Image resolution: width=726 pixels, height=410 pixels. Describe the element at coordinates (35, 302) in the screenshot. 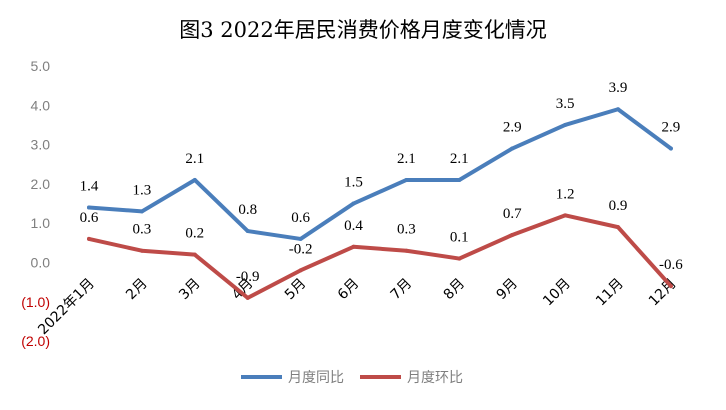

I see `y-tick-label: (1.0)` at that location.